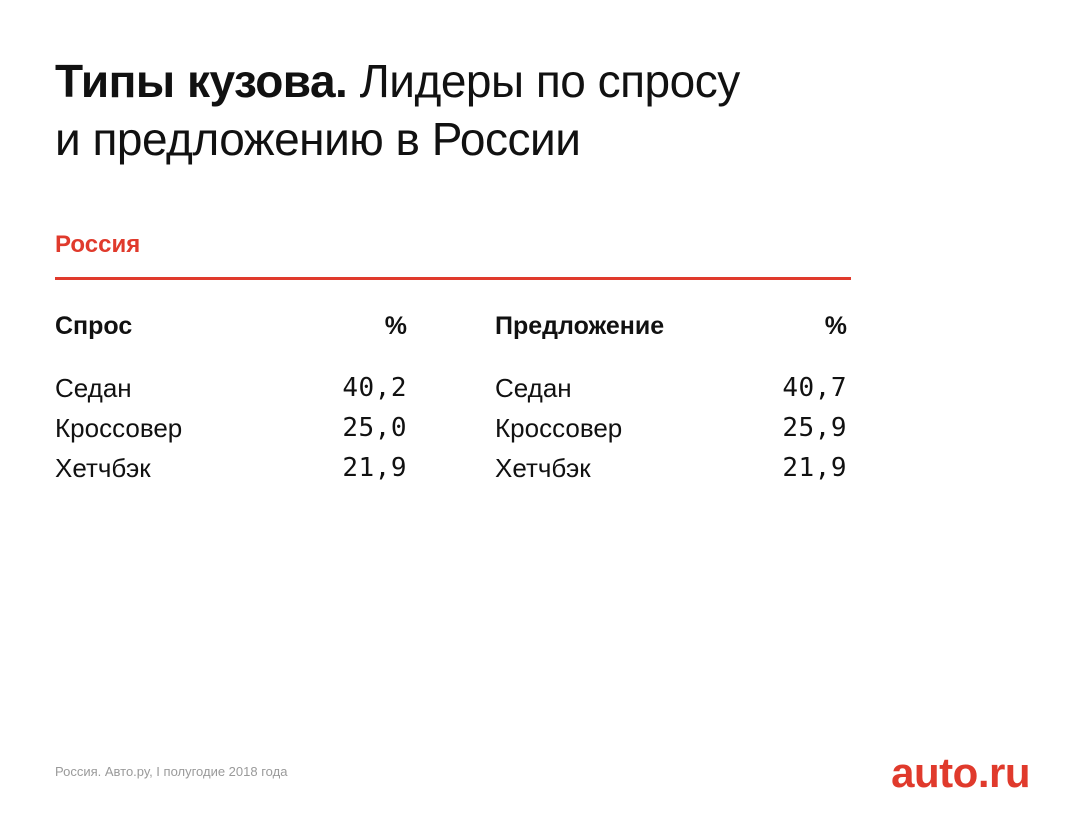 This screenshot has width=1080, height=820. Describe the element at coordinates (960, 772) in the screenshot. I see `brand-logo: auto.ru` at that location.